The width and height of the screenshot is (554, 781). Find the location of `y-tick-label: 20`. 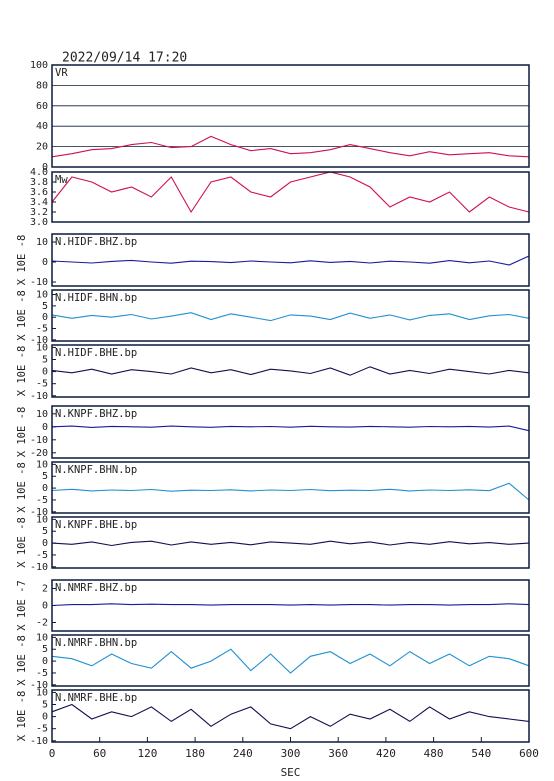

y-tick-label: 20 is located at coordinates (42, 147).